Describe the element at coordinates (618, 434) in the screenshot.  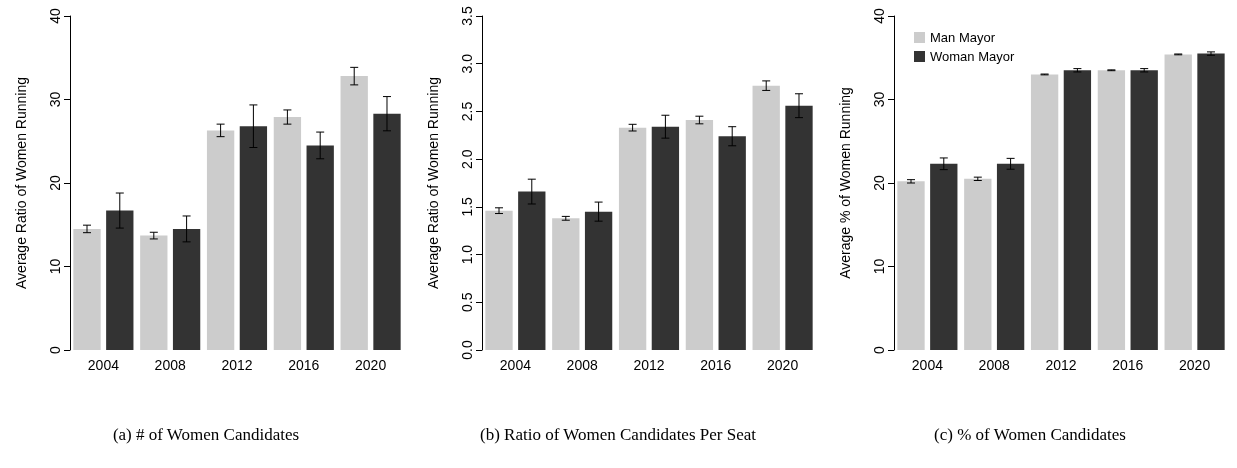
I see `text: (b) Ratio of Women Candidates Per Seat` at that location.